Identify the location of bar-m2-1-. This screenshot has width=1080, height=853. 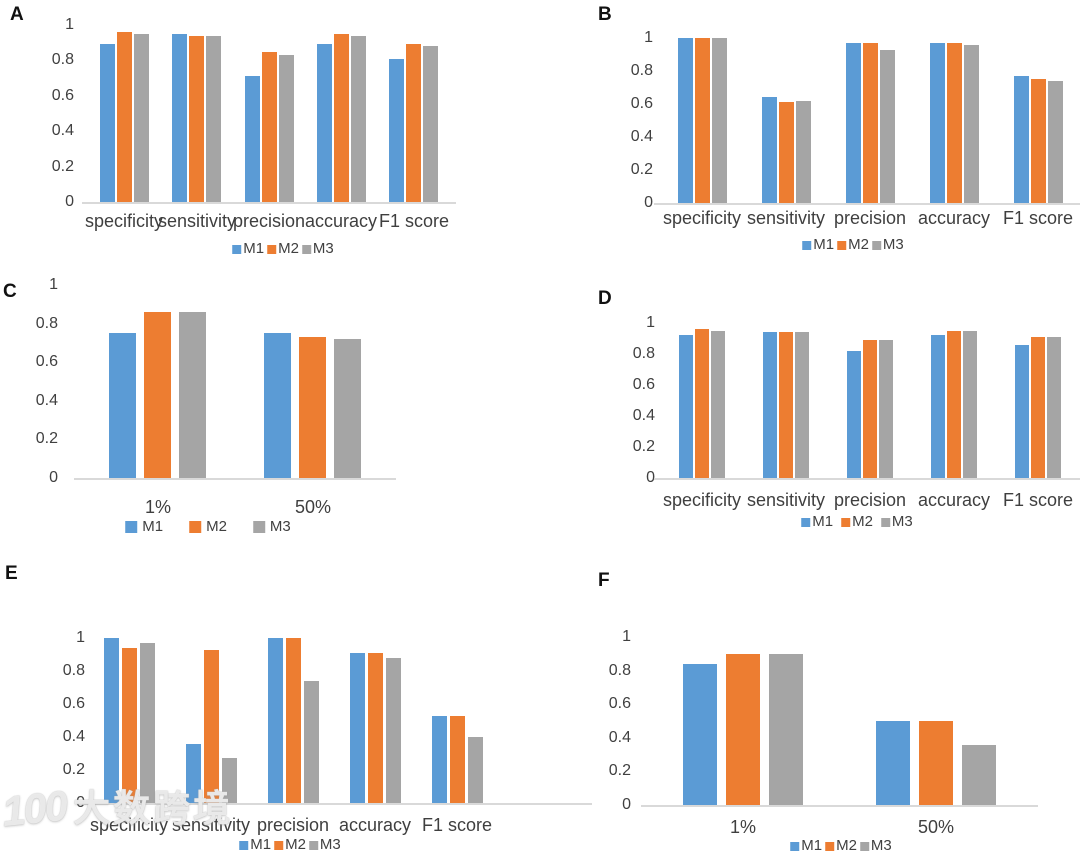
(157, 395).